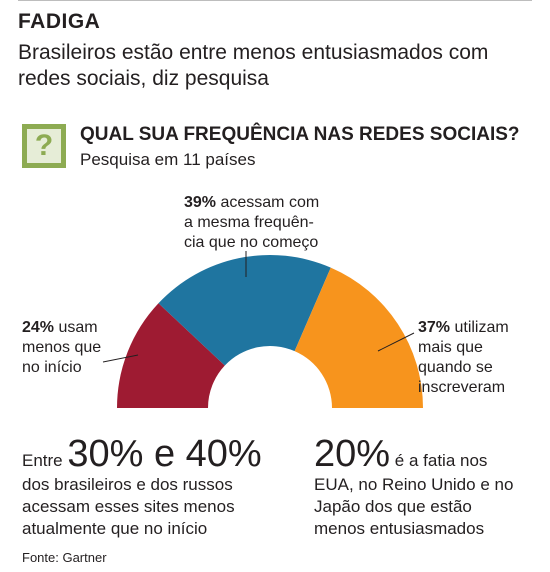 This screenshot has height=572, width=550. I want to click on stat-left-line2: dos brasileiros e dos russos, so click(127, 484).